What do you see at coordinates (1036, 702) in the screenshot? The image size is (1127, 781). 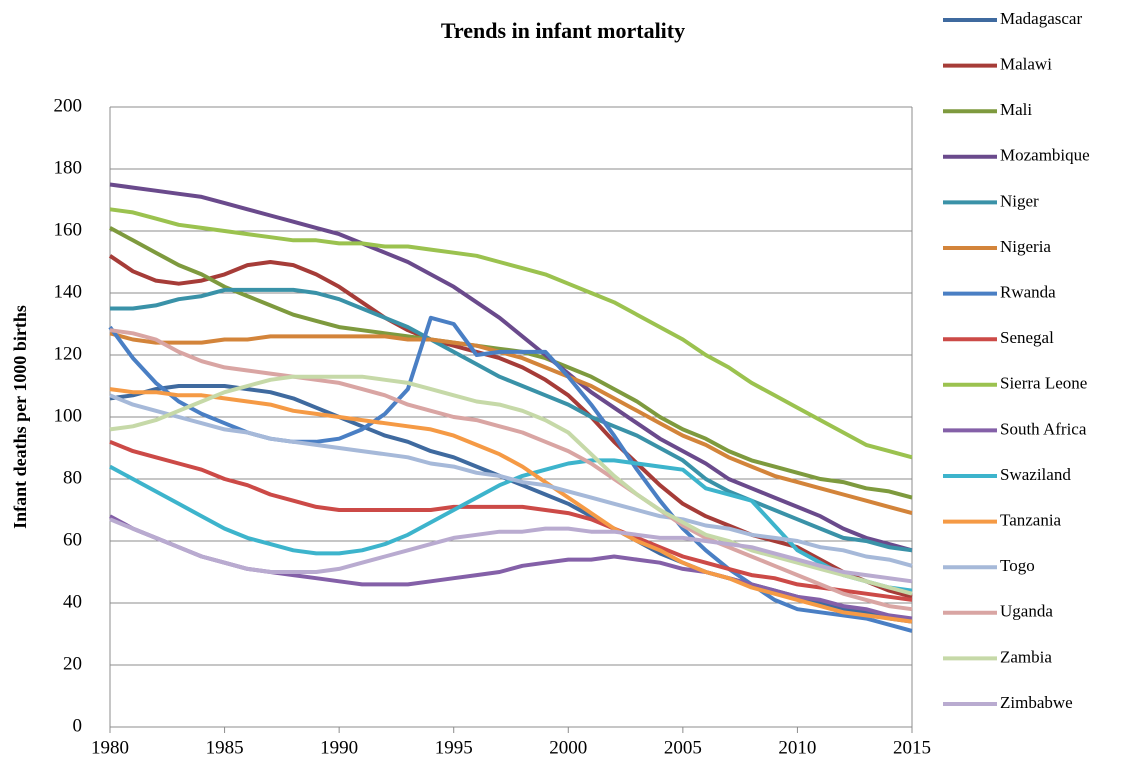 I see `legend-label: Zimbabwe` at bounding box center [1036, 702].